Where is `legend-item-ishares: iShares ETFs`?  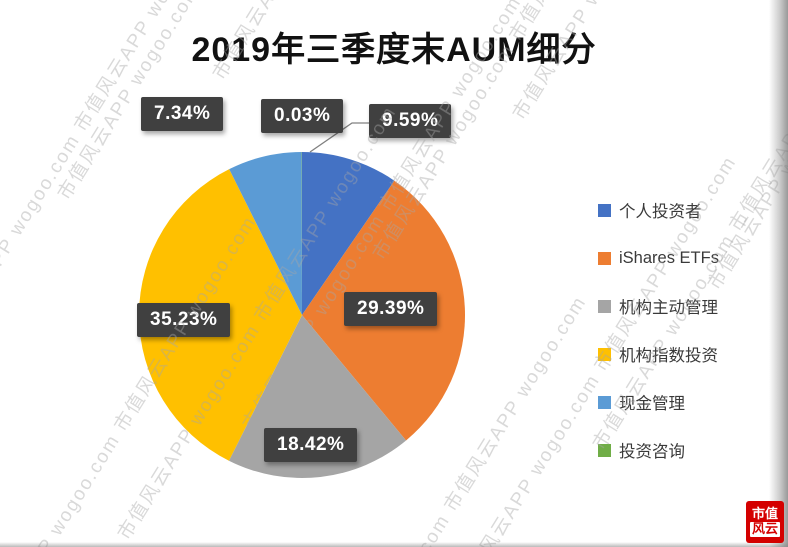
legend-item-ishares: iShares ETFs is located at coordinates (658, 258).